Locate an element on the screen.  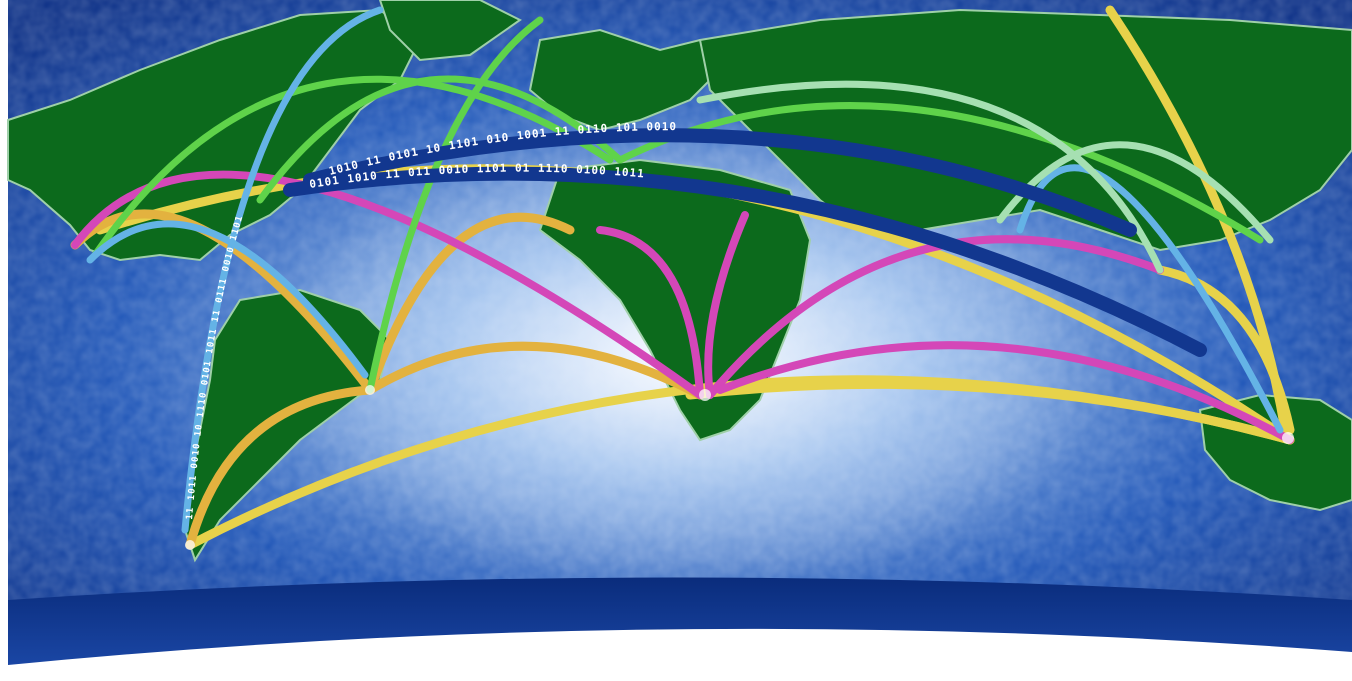
hub-chile is located at coordinates (190, 545).